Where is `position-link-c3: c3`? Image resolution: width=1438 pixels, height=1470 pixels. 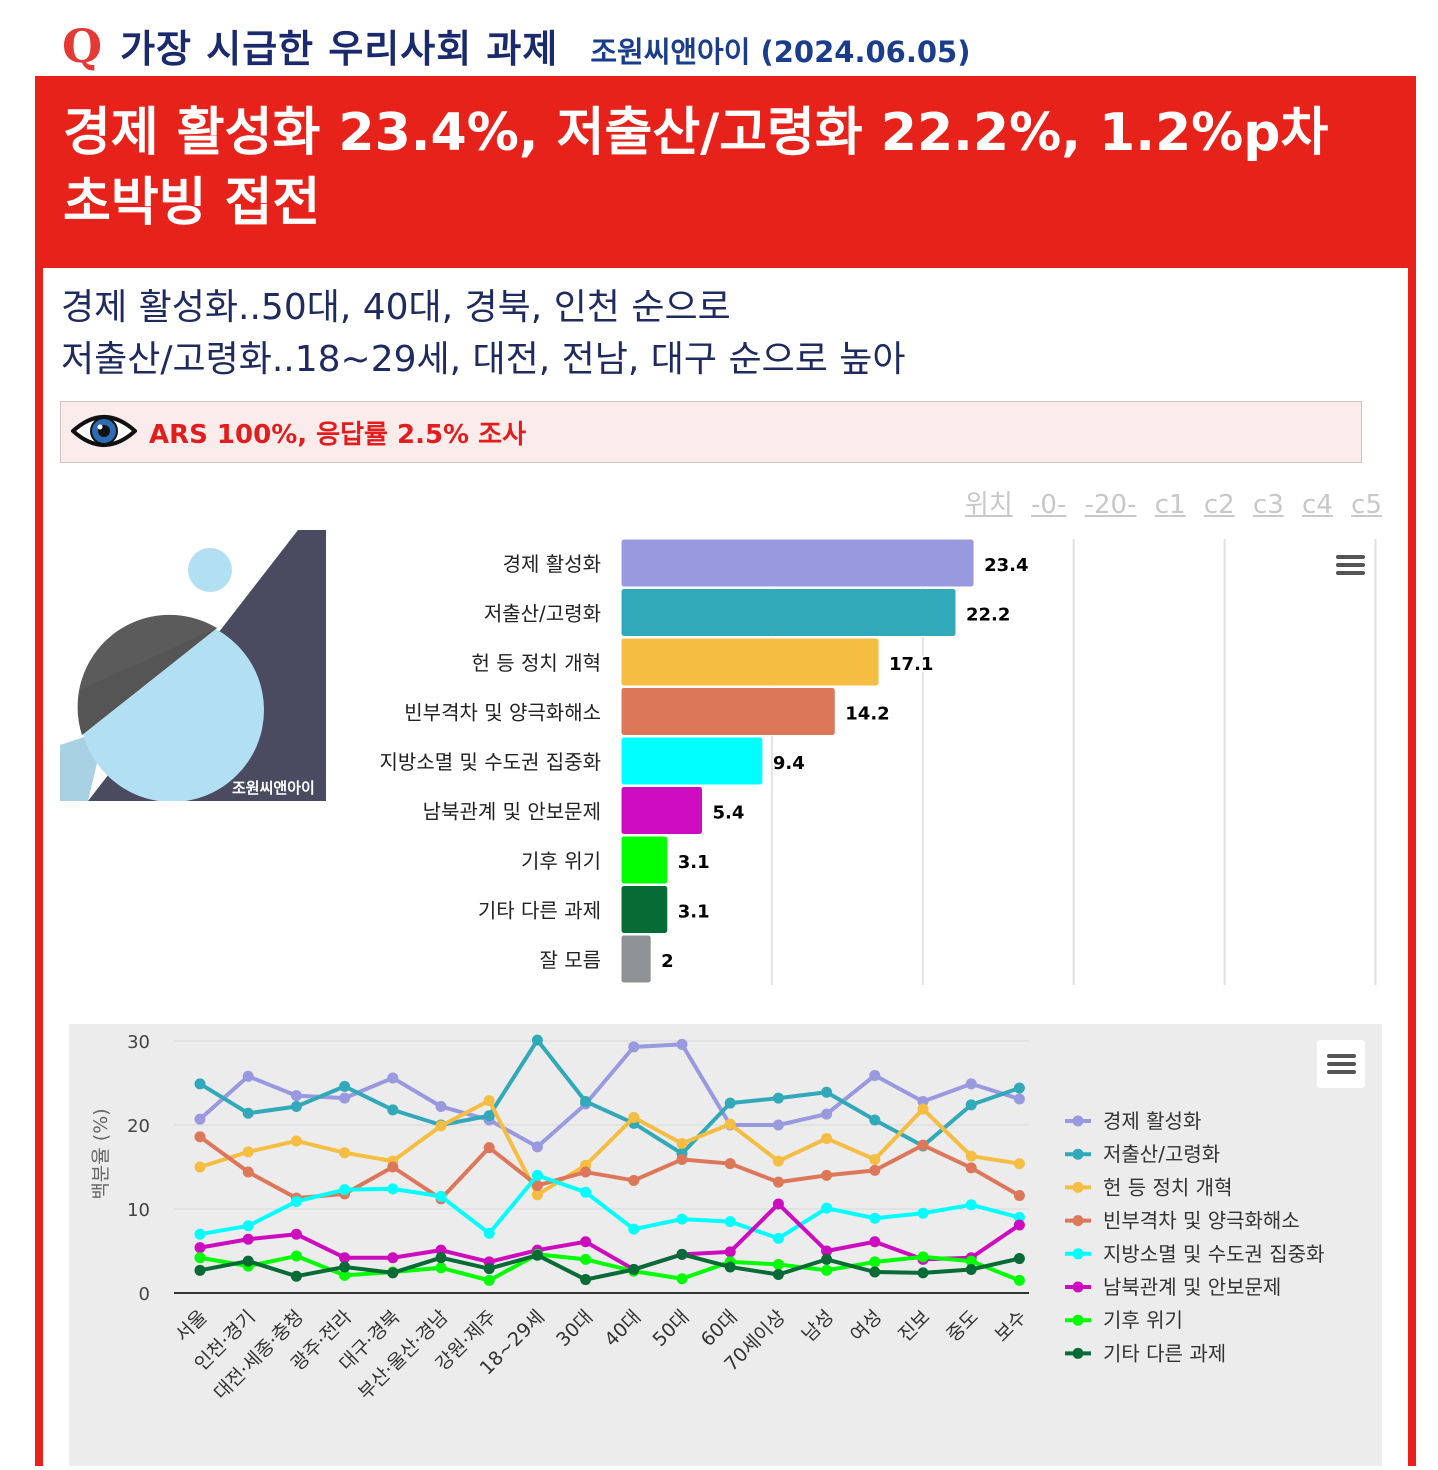 position-link-c3: c3 is located at coordinates (1268, 505).